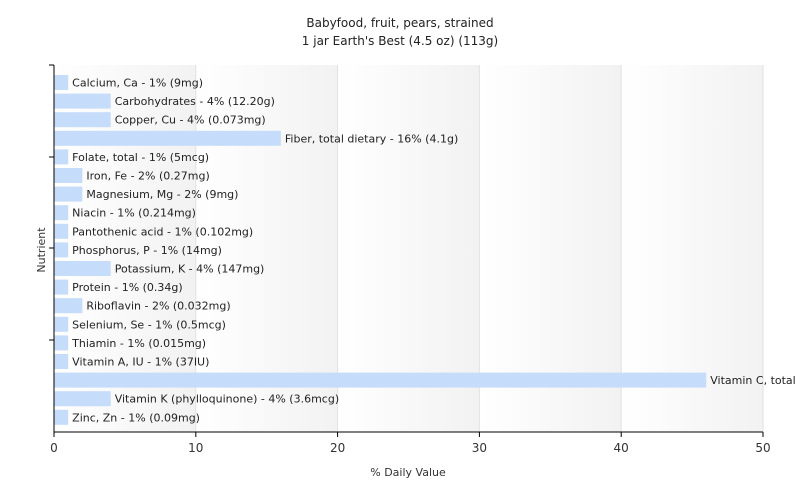 This screenshot has height=500, width=800. What do you see at coordinates (41, 250) in the screenshot?
I see `y-axis-title: Nutrient` at bounding box center [41, 250].